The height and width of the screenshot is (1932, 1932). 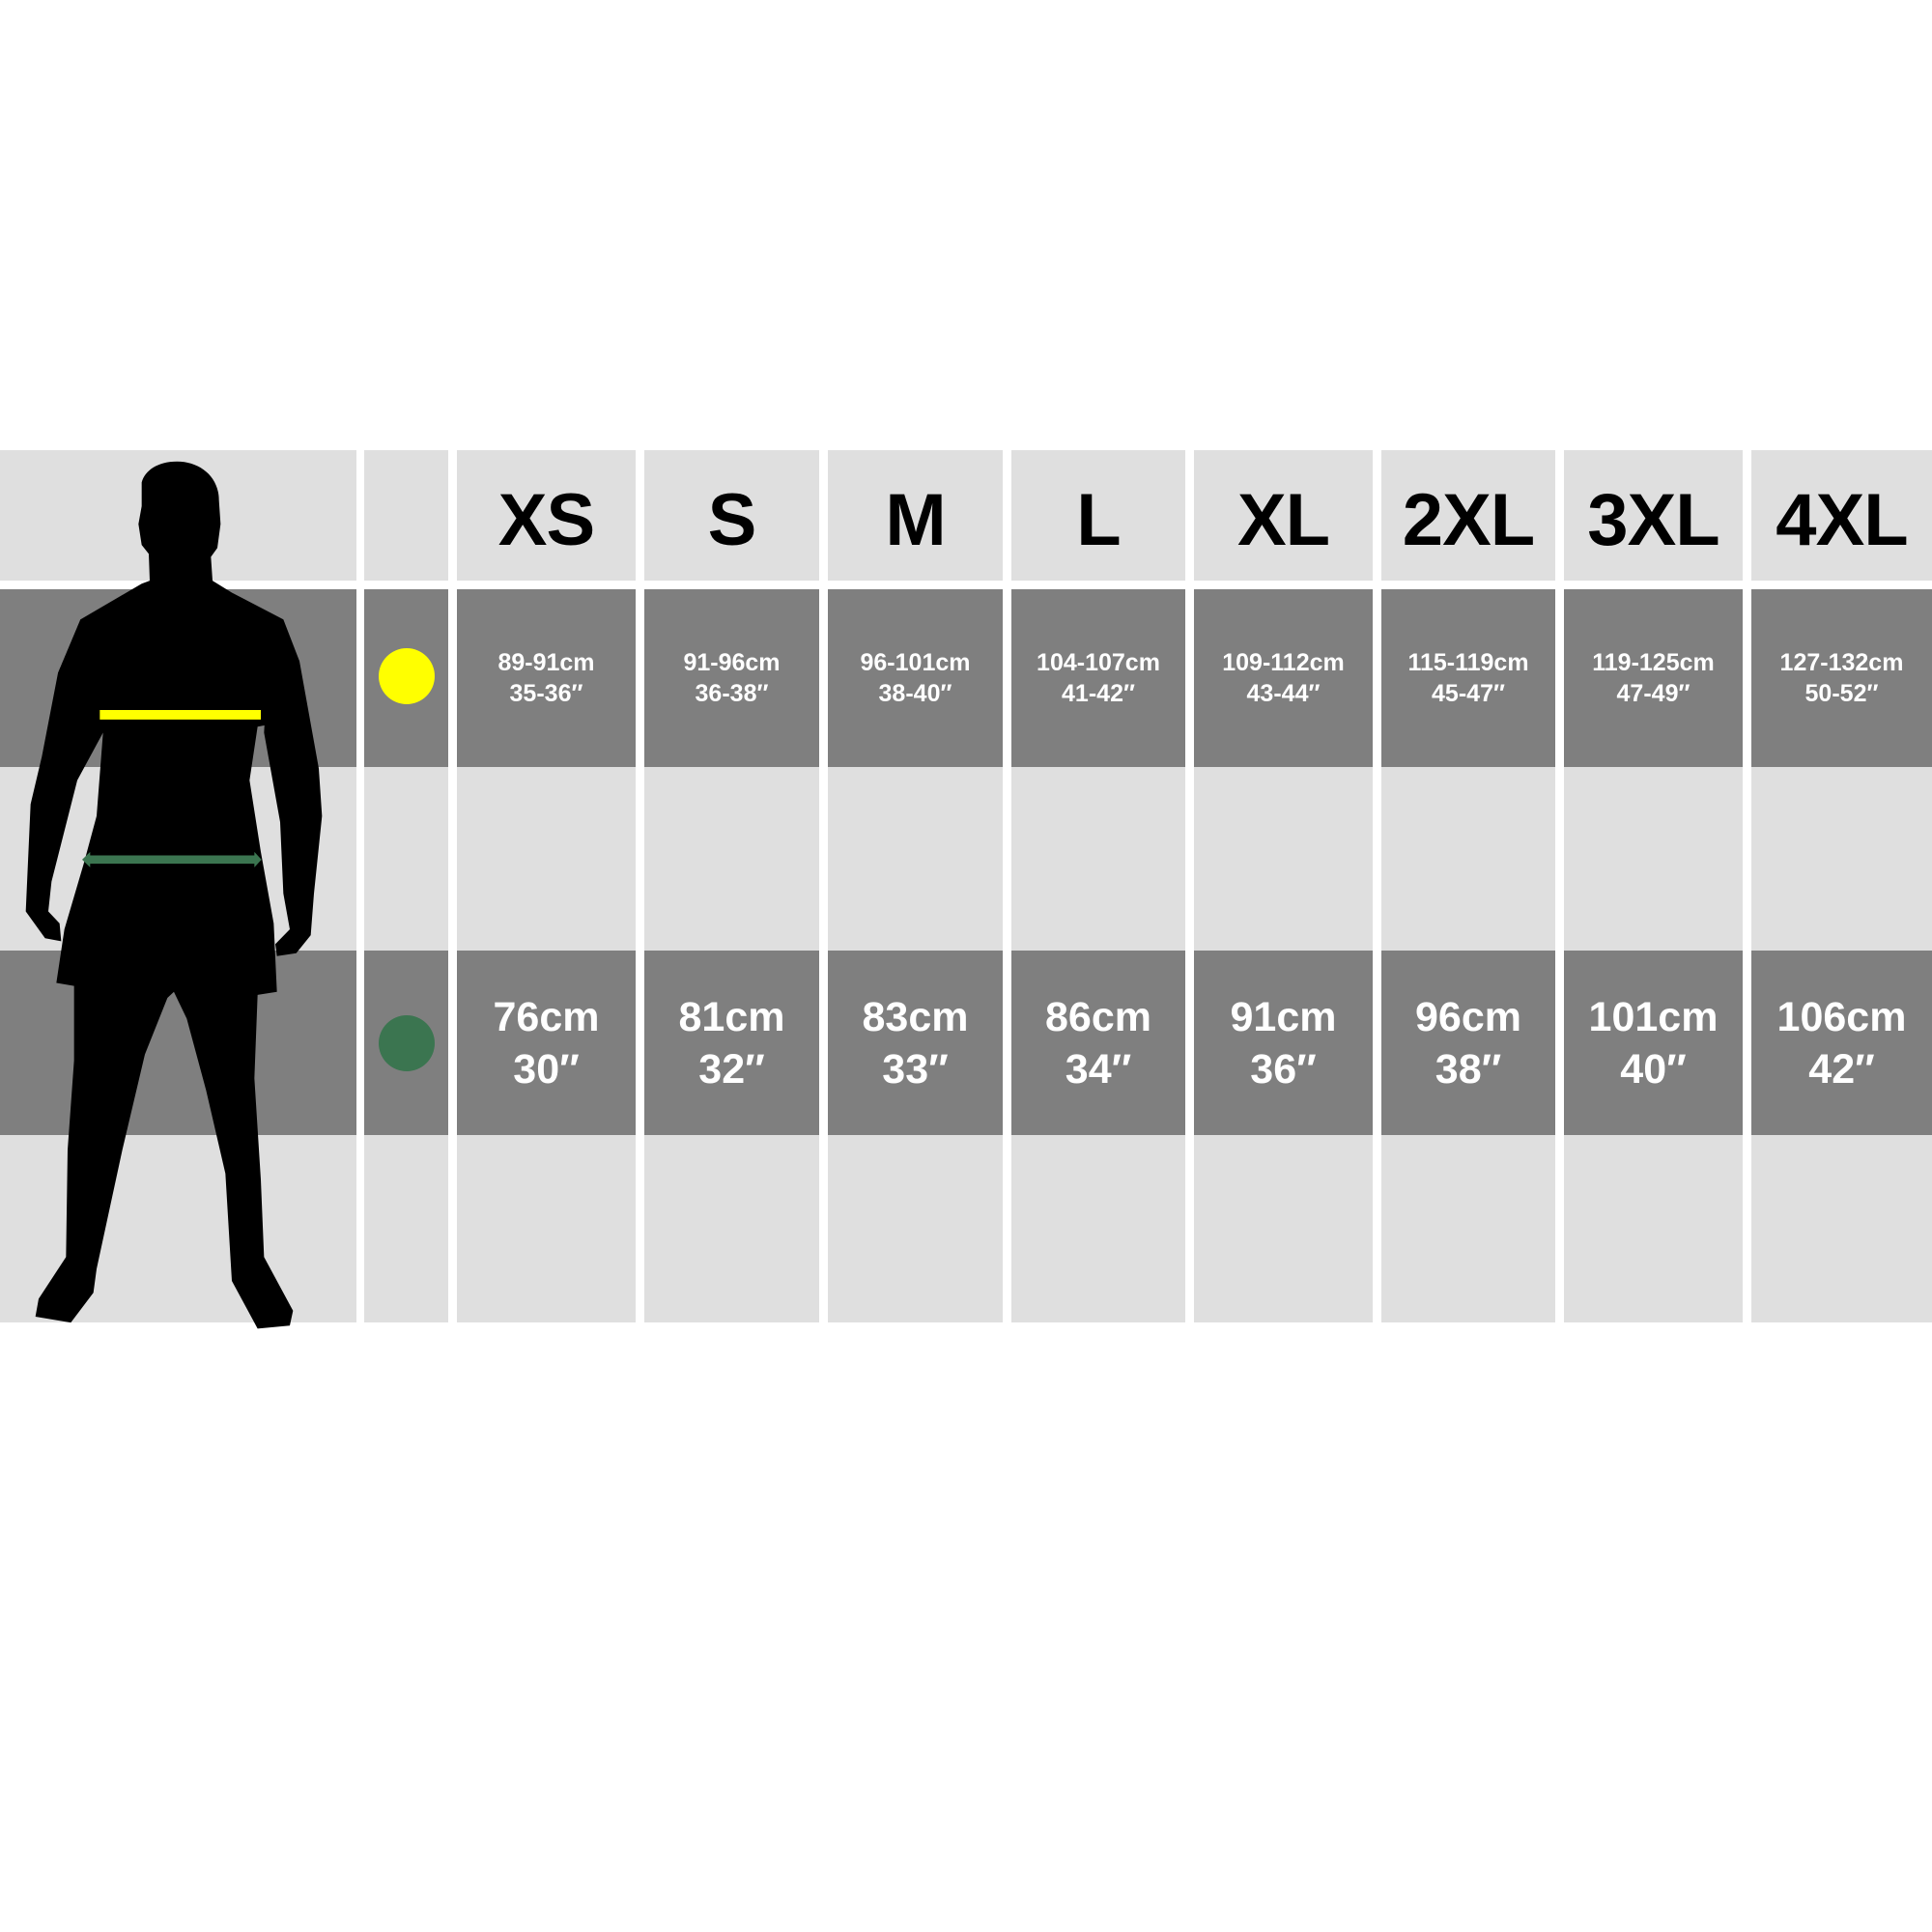 What do you see at coordinates (1098, 1016) in the screenshot?
I see `waist-cm: 86cm` at bounding box center [1098, 1016].